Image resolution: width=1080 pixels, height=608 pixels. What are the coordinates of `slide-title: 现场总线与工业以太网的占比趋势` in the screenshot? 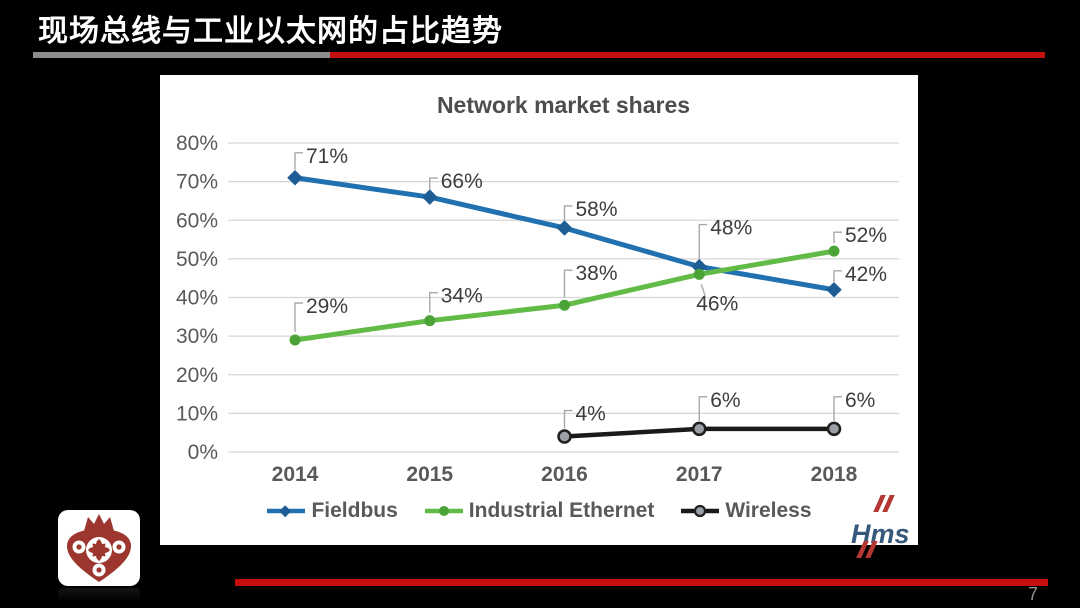 It's located at (270, 31).